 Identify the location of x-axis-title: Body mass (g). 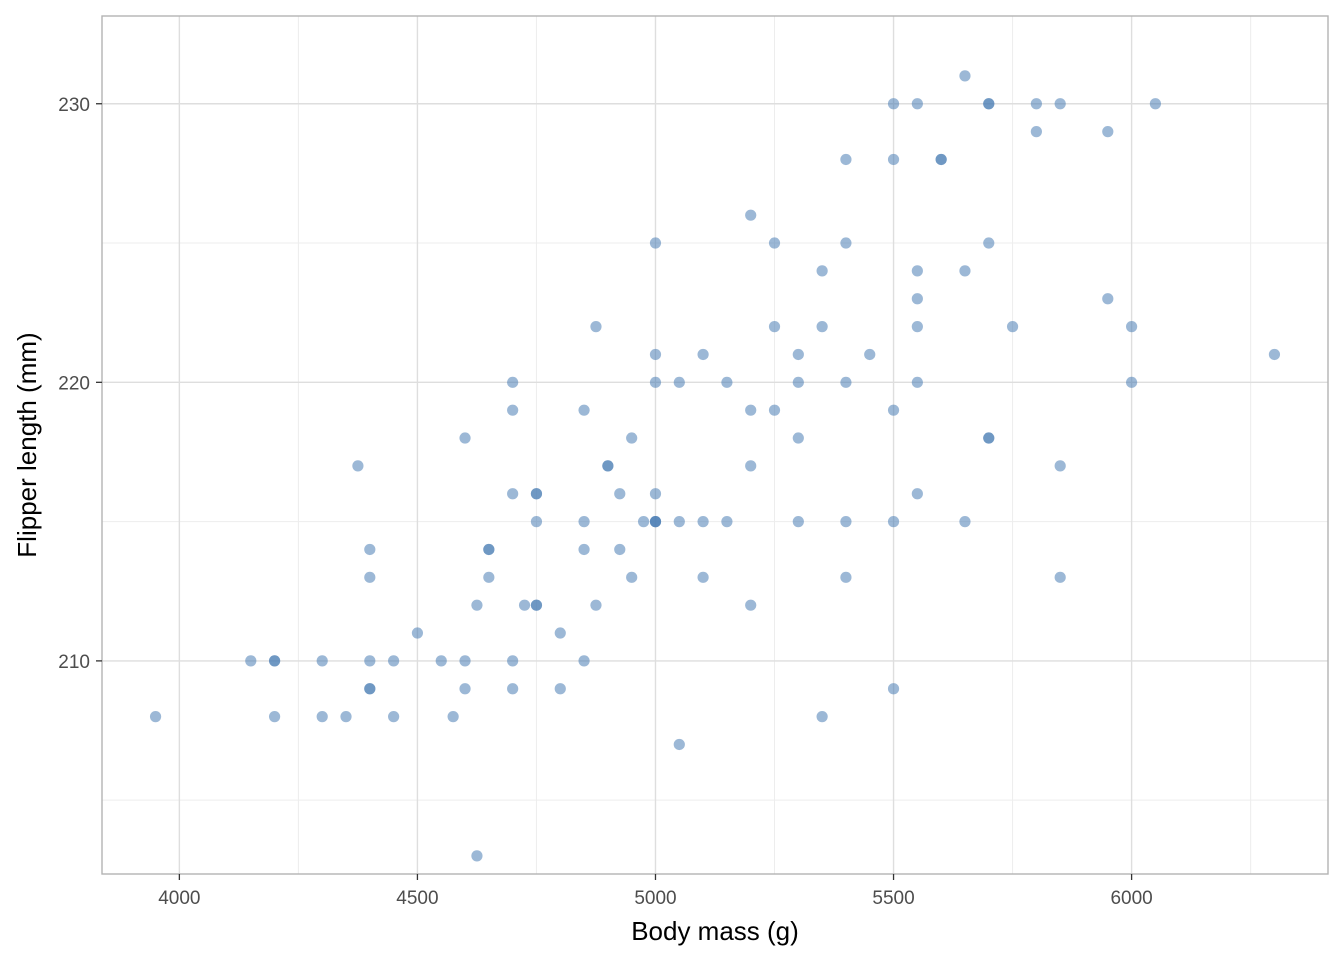
(715, 931).